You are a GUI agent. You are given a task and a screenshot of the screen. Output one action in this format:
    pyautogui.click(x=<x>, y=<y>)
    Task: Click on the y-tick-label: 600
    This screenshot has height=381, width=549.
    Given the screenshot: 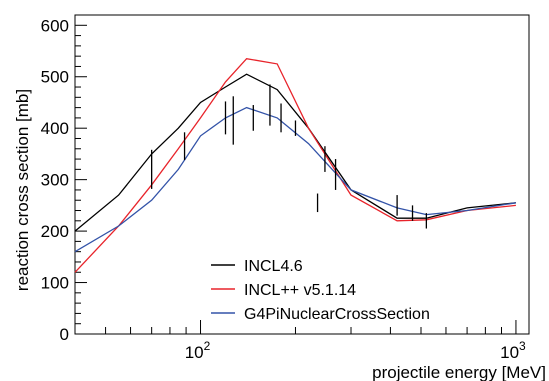 What is the action you would take?
    pyautogui.click(x=55, y=25)
    